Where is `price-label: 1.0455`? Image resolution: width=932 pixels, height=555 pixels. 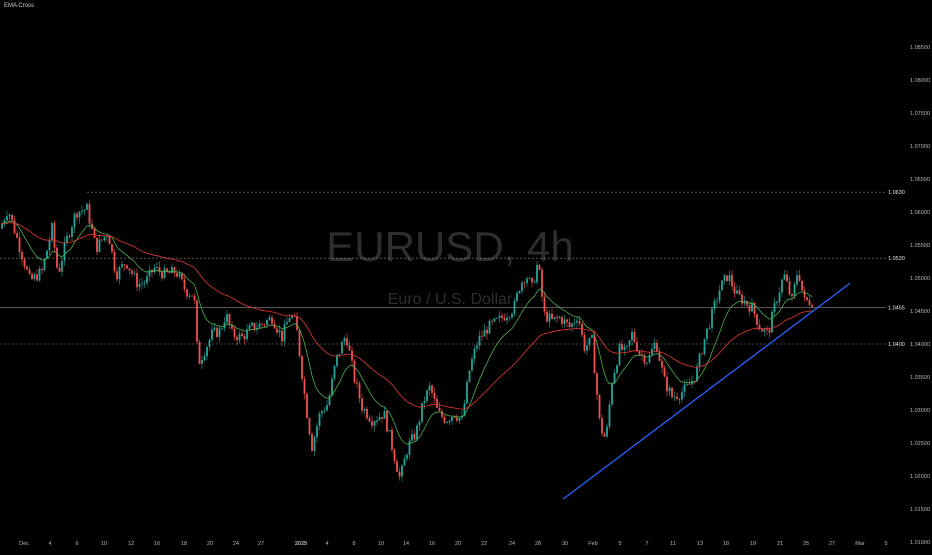 price-label: 1.0455 is located at coordinates (896, 309).